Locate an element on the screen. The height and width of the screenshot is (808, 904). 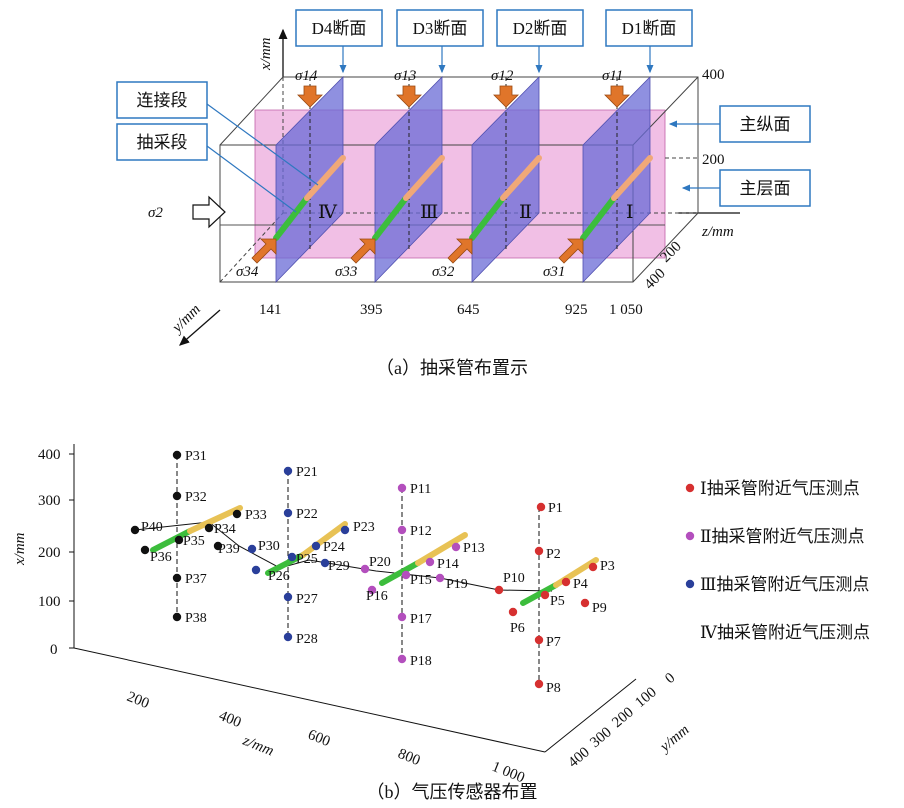
point-p4 is located at coordinates (566, 582).